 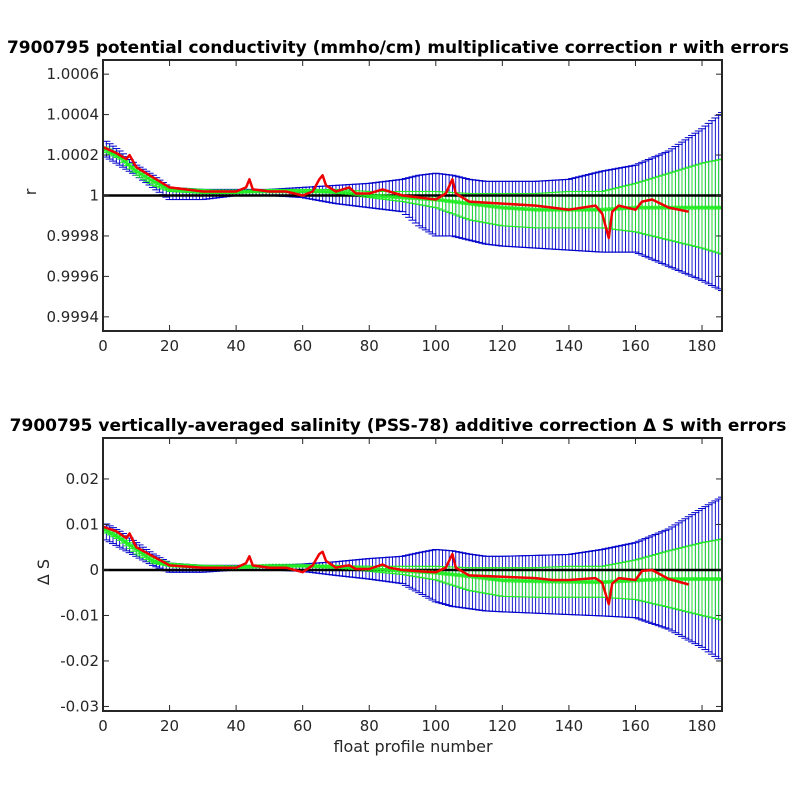 What do you see at coordinates (30, 191) in the screenshot?
I see `top-y-axis-label: r` at bounding box center [30, 191].